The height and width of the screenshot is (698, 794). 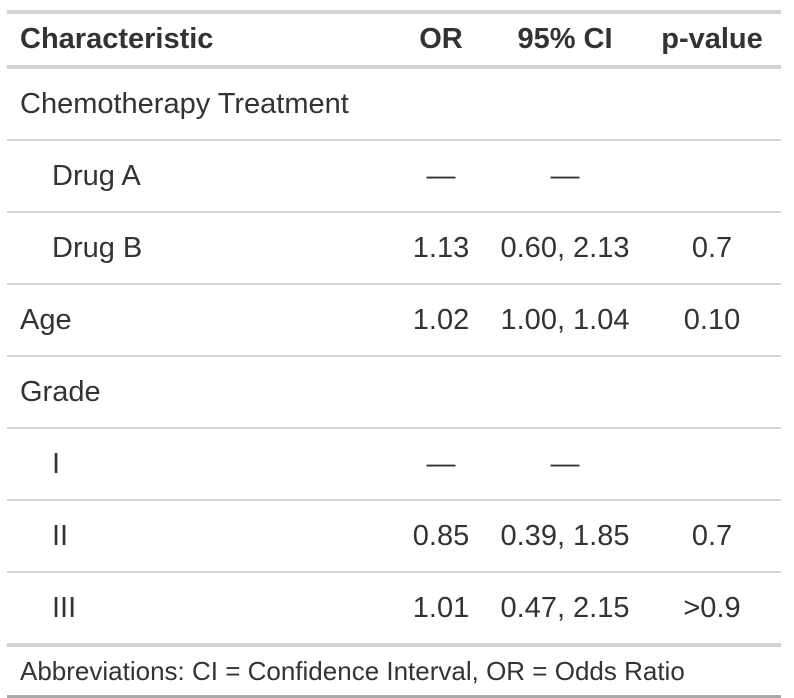 I want to click on p-value: 0.10, so click(x=712, y=319).